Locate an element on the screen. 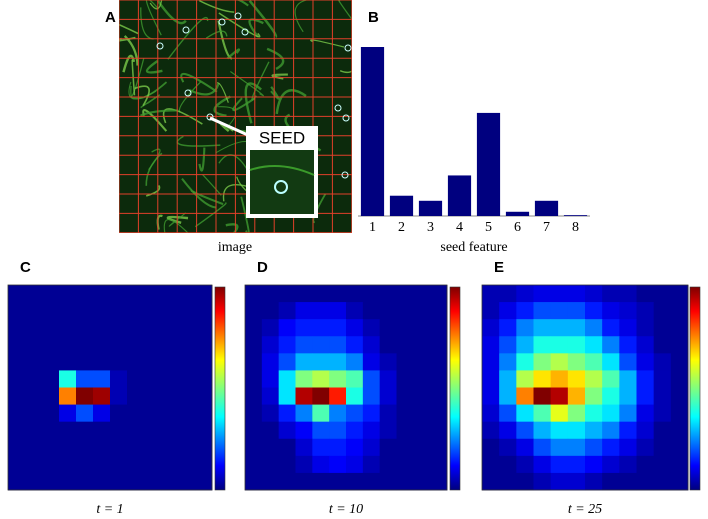 This screenshot has height=519, width=708. x-tick-label: 4 is located at coordinates (459, 227).